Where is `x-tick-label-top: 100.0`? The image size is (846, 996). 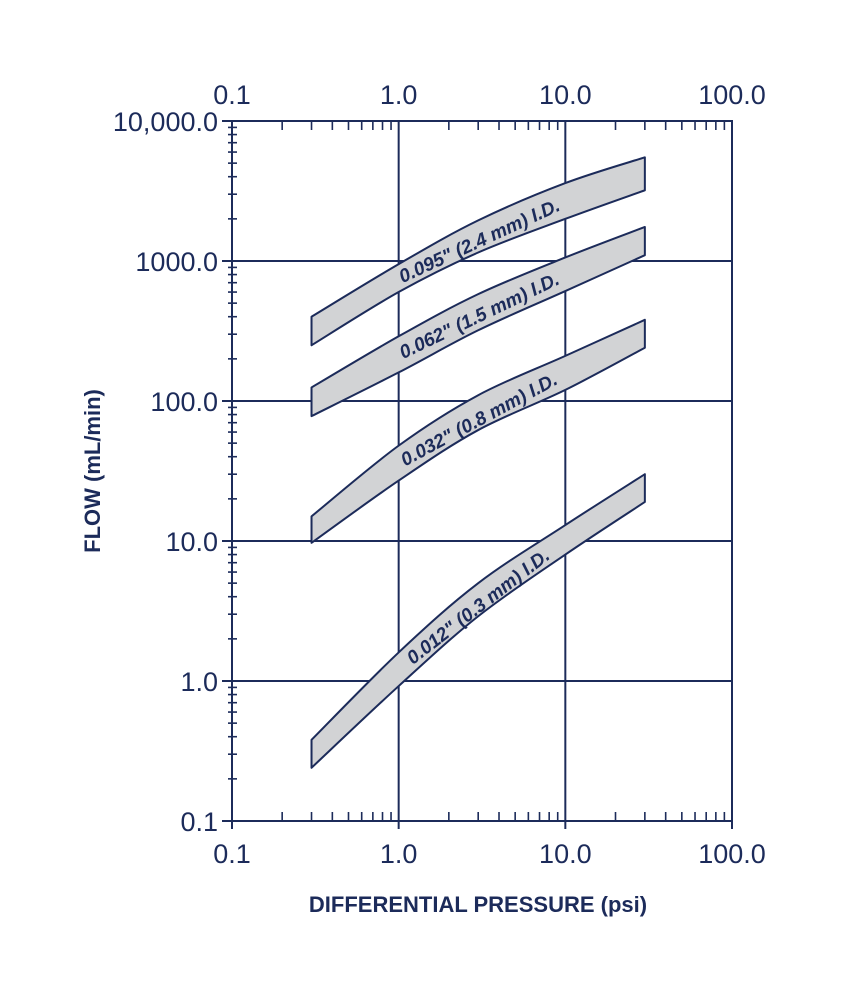 x-tick-label-top: 100.0 is located at coordinates (732, 95).